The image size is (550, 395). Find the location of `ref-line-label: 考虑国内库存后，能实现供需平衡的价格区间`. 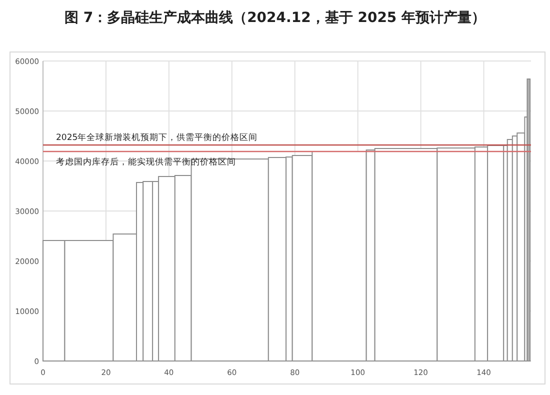

ref-line-label: 考虑国内库存后，能实现供需平衡的价格区间 is located at coordinates (146, 162).